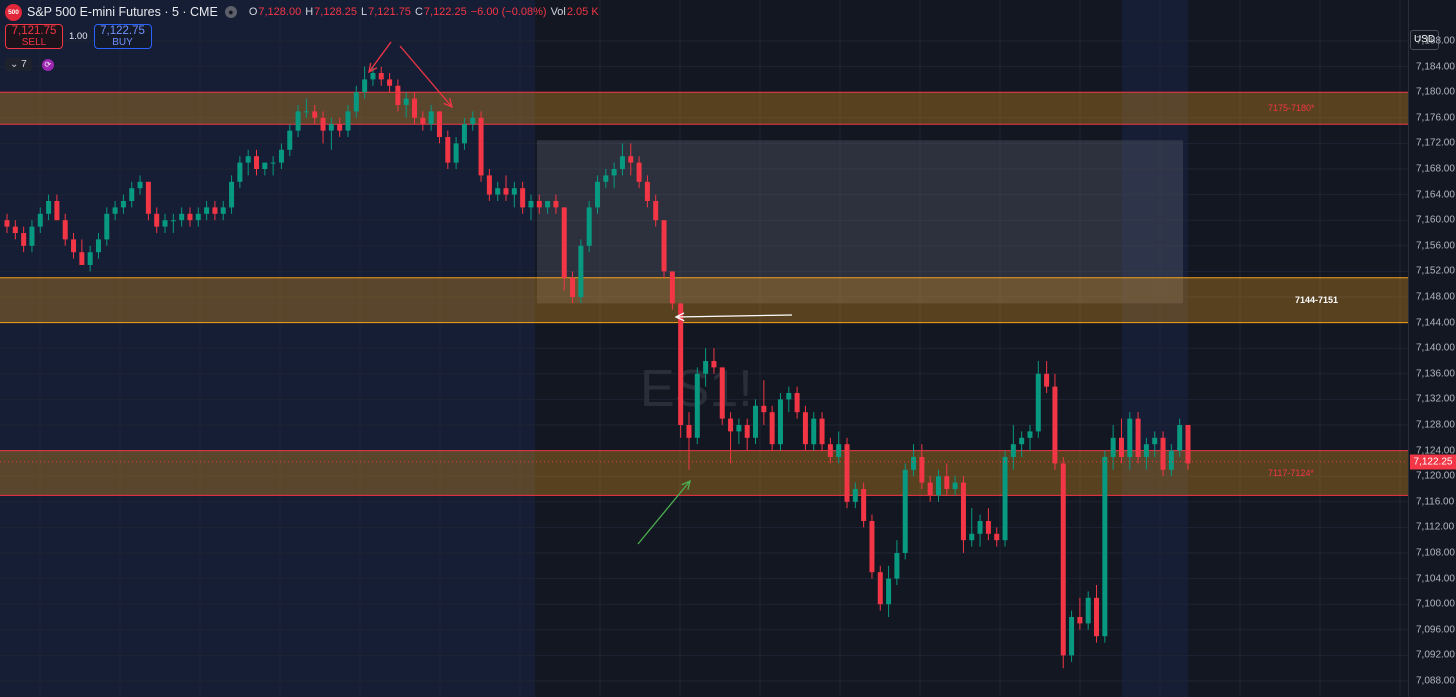  What do you see at coordinates (1435, 271) in the screenshot?
I see `price-tick: 7,152.00` at bounding box center [1435, 271].